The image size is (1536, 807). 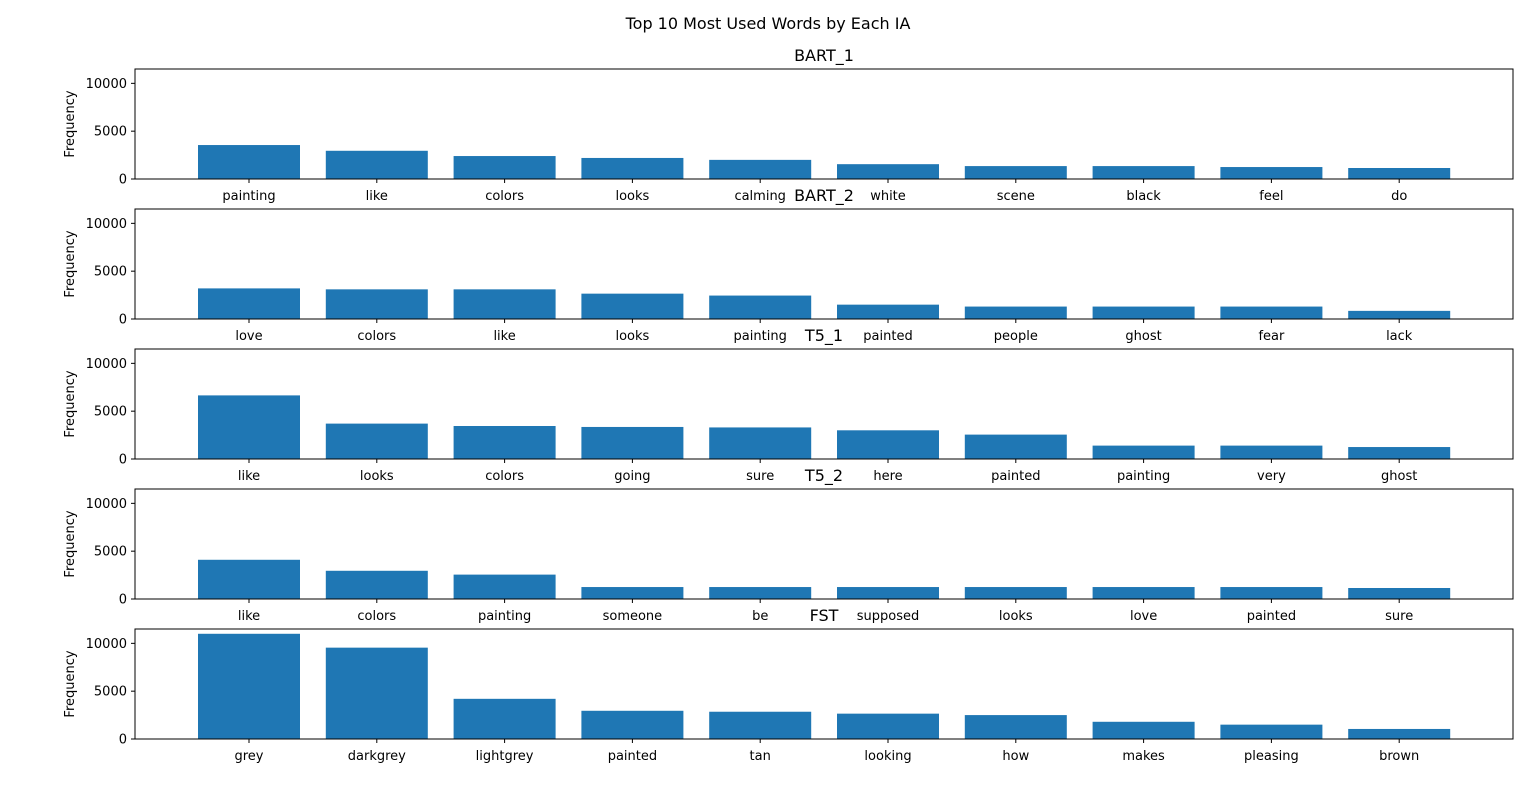 I want to click on bar-t5-2-love, so click(x=1143, y=593).